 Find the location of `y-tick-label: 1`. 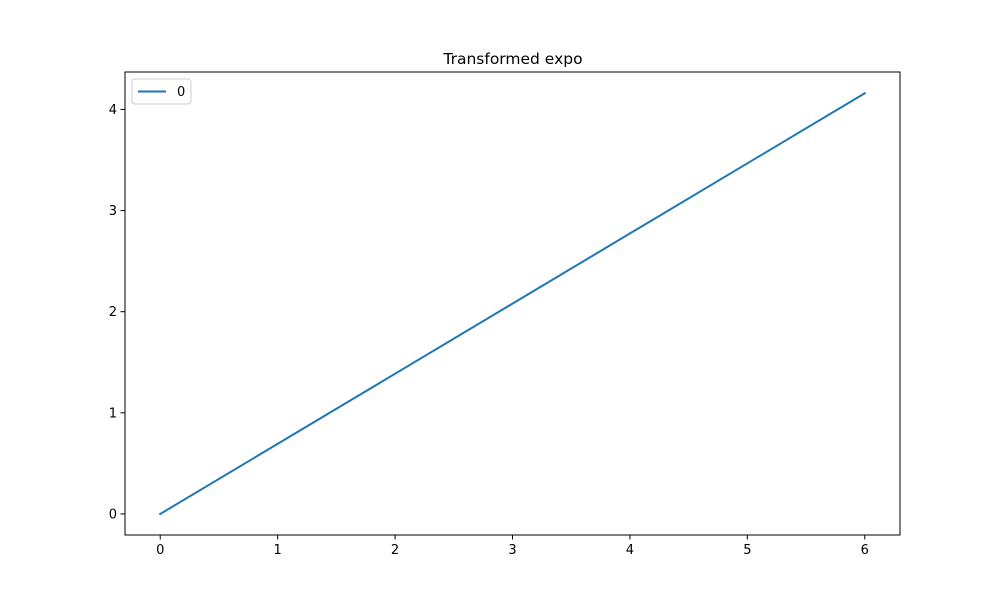

y-tick-label: 1 is located at coordinates (113, 413).